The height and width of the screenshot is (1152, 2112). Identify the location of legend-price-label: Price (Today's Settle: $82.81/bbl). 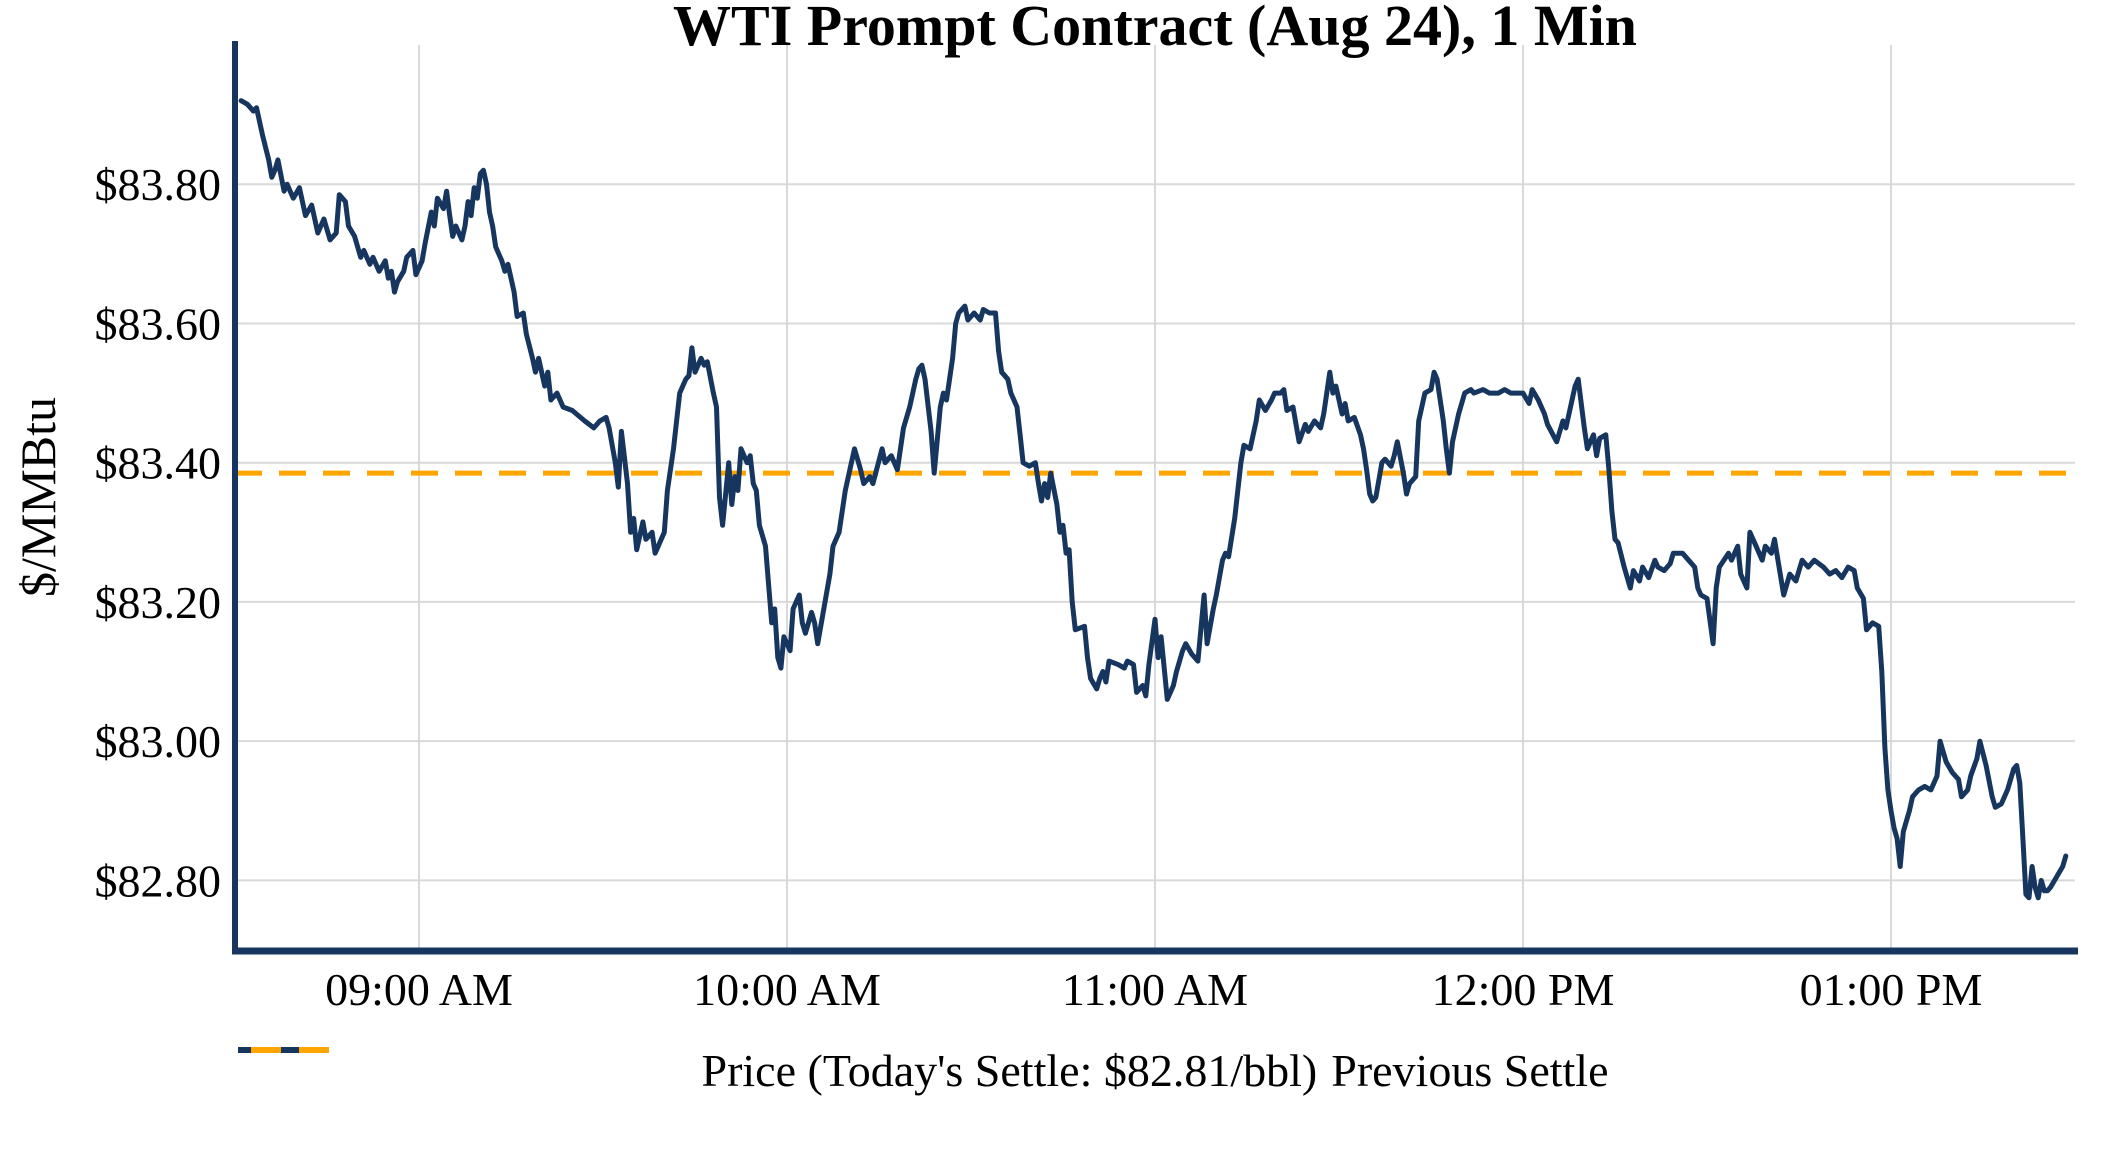
(1009, 1070).